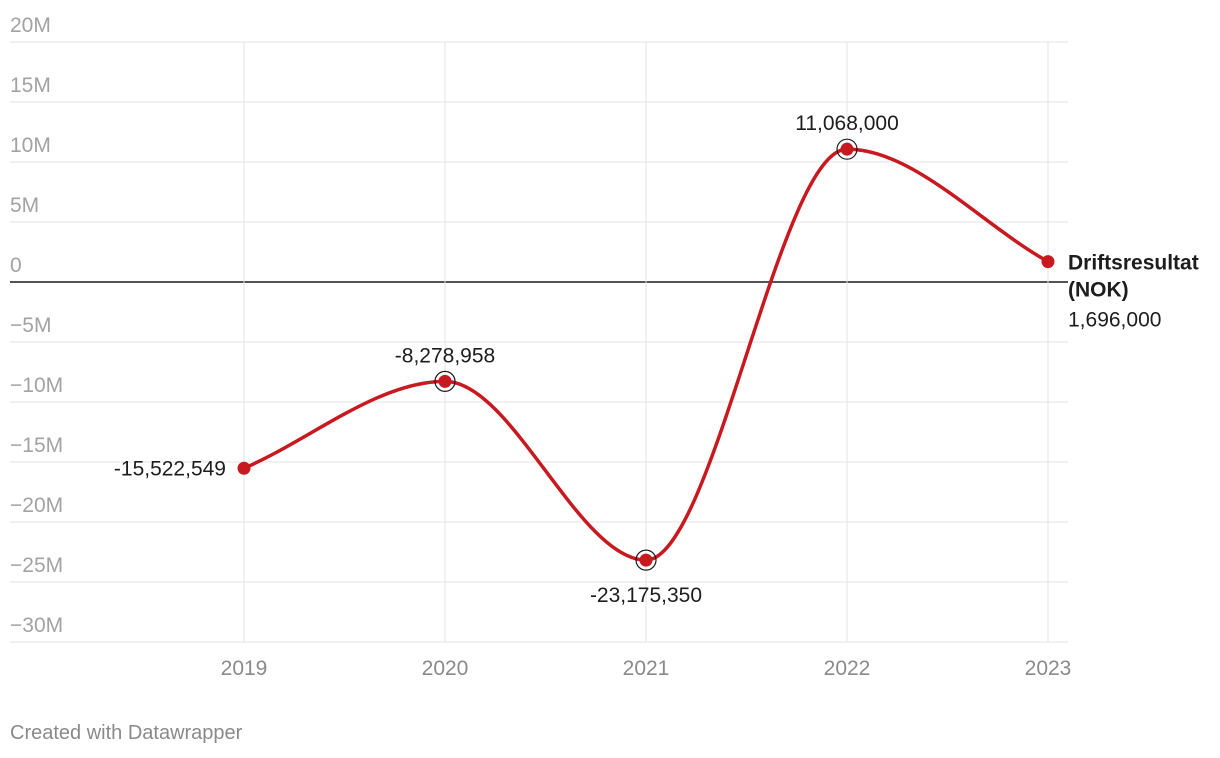 Image resolution: width=1220 pixels, height=758 pixels. I want to click on x-tick-label: 2019, so click(244, 668).